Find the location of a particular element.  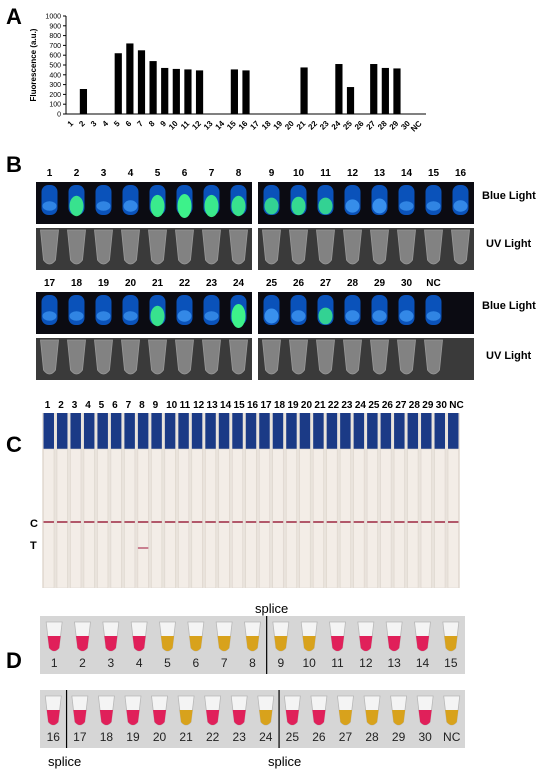

x-tick-label: NC is located at coordinates (416, 126).